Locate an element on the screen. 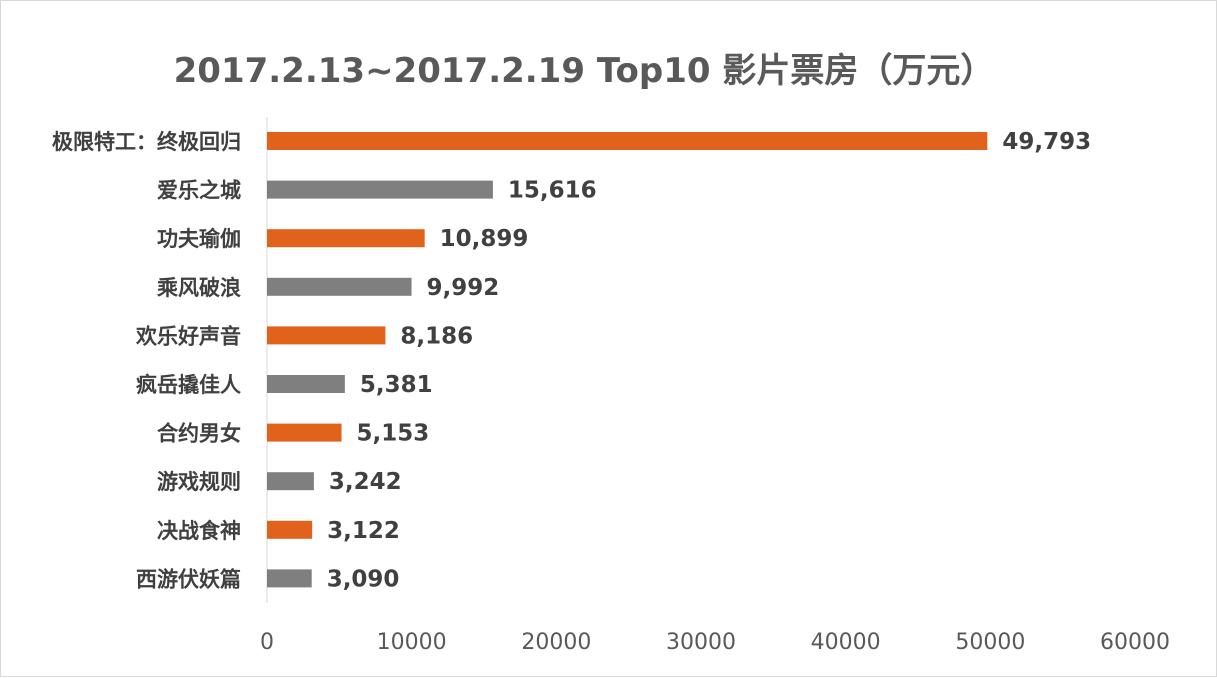 The image size is (1217, 678). category-label: 疯岳撬佳人 is located at coordinates (188, 385).